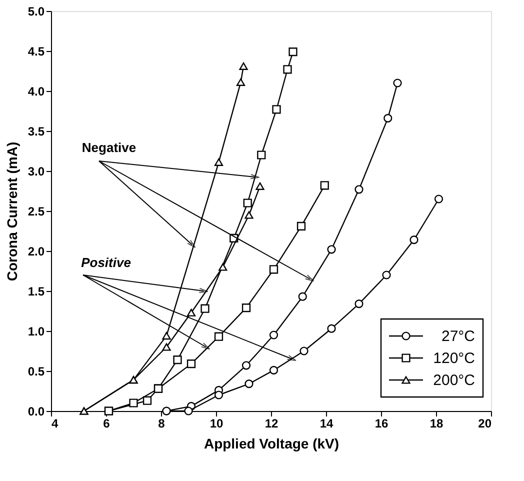 Image resolution: width=524 pixels, height=481 pixels. What do you see at coordinates (458, 336) in the screenshot?
I see `legend-label: 27°C` at bounding box center [458, 336].